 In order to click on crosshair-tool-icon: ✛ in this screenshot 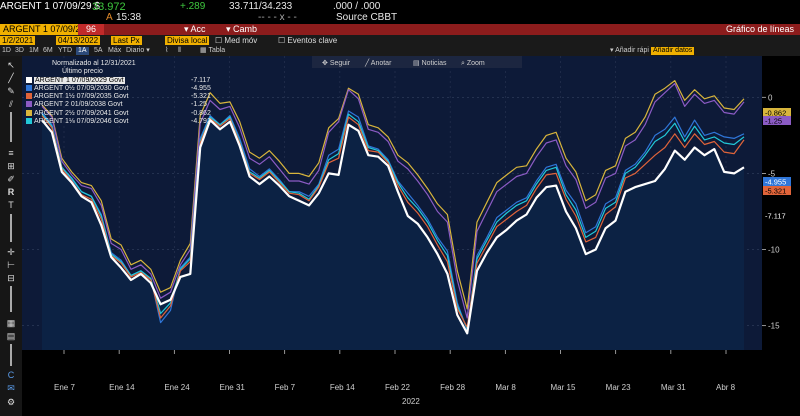, I will do `click(11, 251)`.